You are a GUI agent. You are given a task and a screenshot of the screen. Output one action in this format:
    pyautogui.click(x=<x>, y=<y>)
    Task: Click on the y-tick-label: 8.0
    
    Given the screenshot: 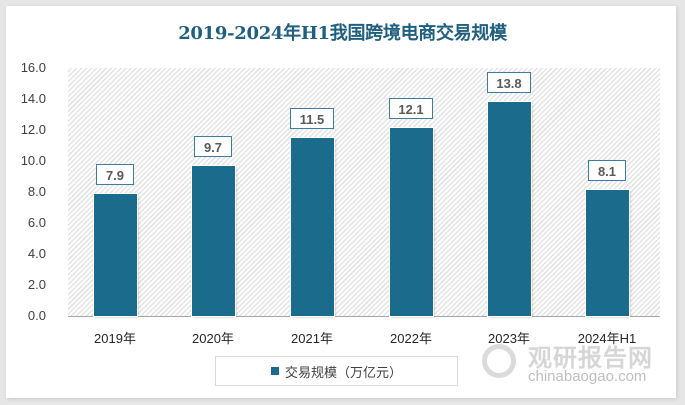 What is the action you would take?
    pyautogui.click(x=36, y=191)
    